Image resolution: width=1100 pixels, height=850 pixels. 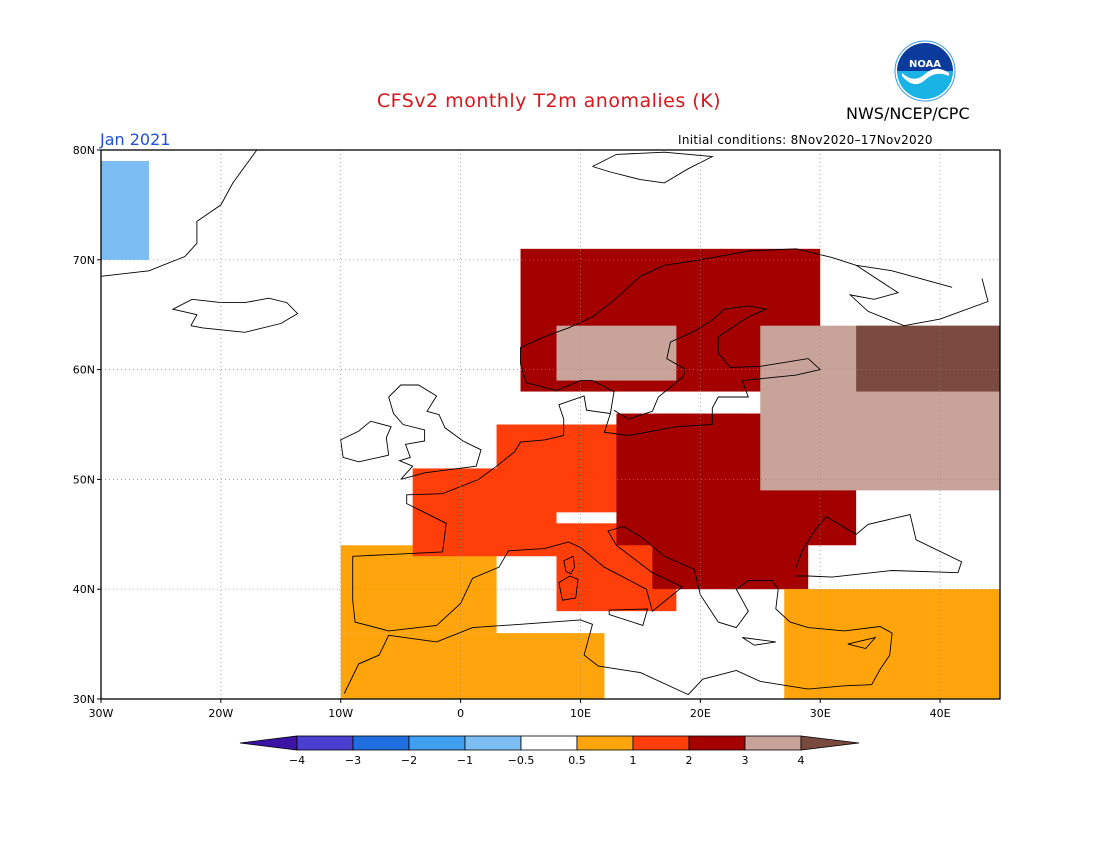 I want to click on legend-label: 0.5, so click(x=577, y=760).